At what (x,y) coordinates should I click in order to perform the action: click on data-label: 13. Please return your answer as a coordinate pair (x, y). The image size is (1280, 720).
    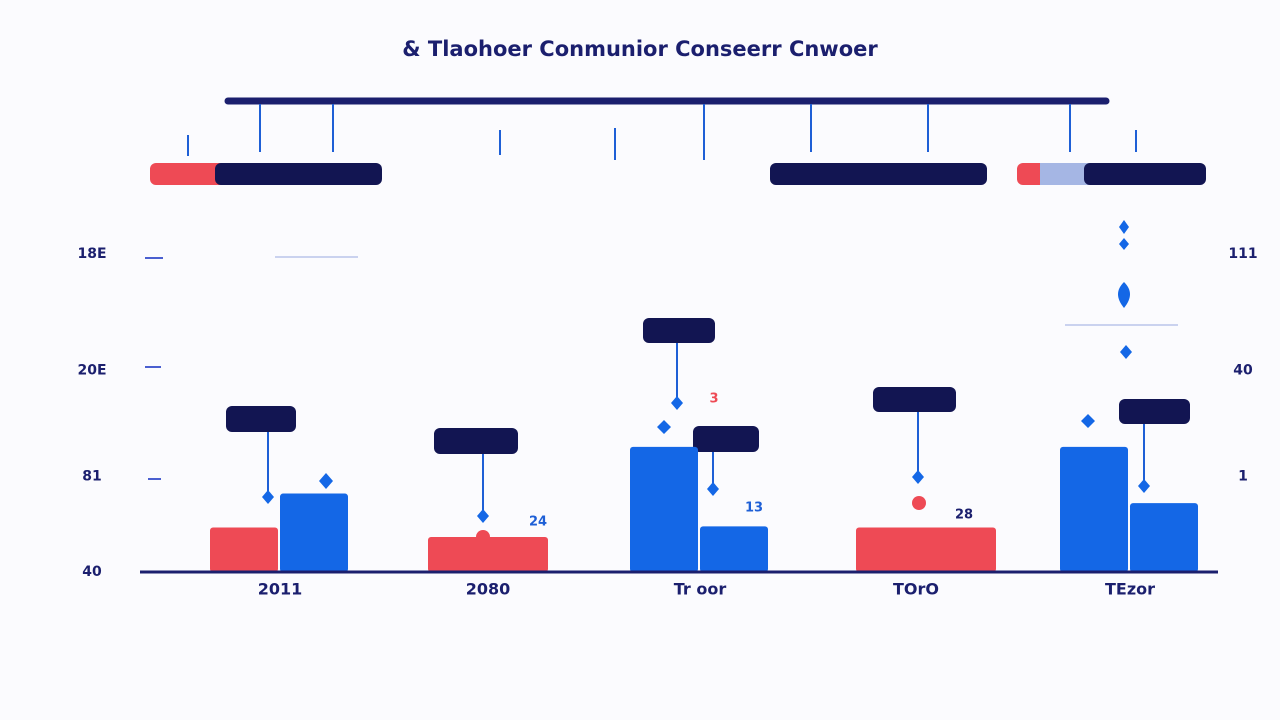
    Looking at the image, I should click on (754, 508).